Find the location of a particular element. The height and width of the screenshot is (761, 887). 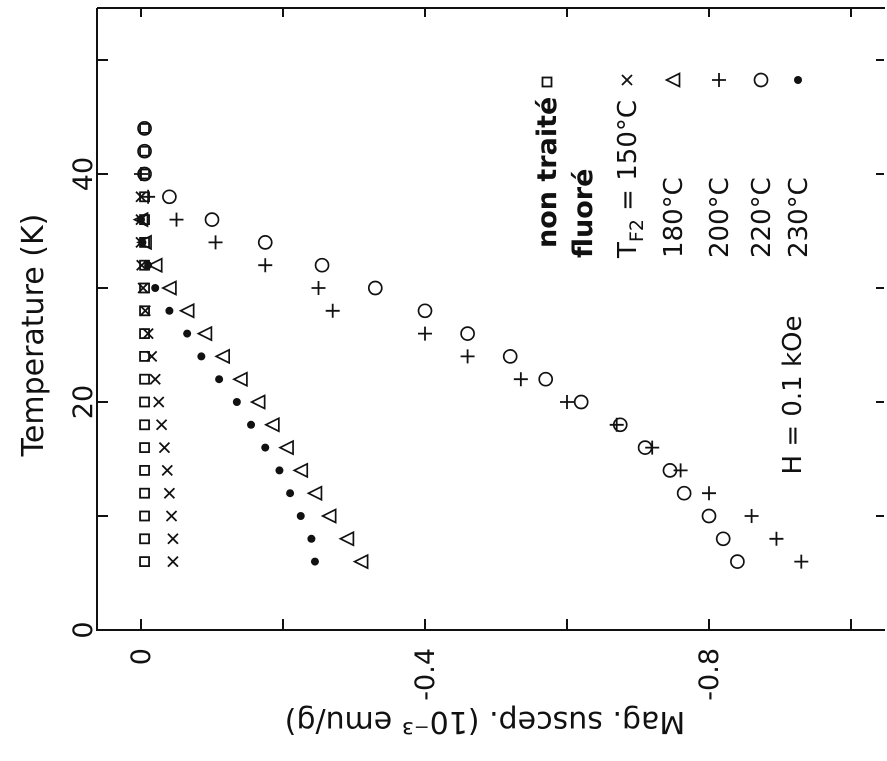

legend-label-0: non traité is located at coordinates (547, 172).